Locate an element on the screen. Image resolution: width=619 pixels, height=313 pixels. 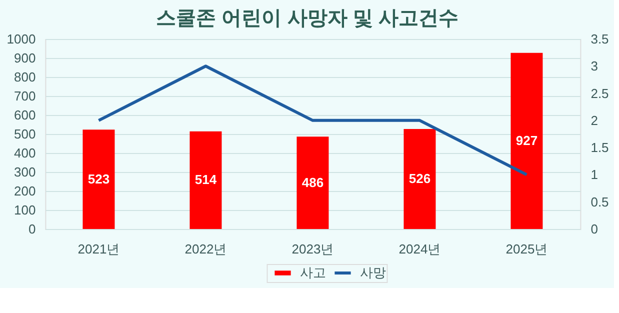
y2-tick-label: 1.5 is located at coordinates (599, 148).